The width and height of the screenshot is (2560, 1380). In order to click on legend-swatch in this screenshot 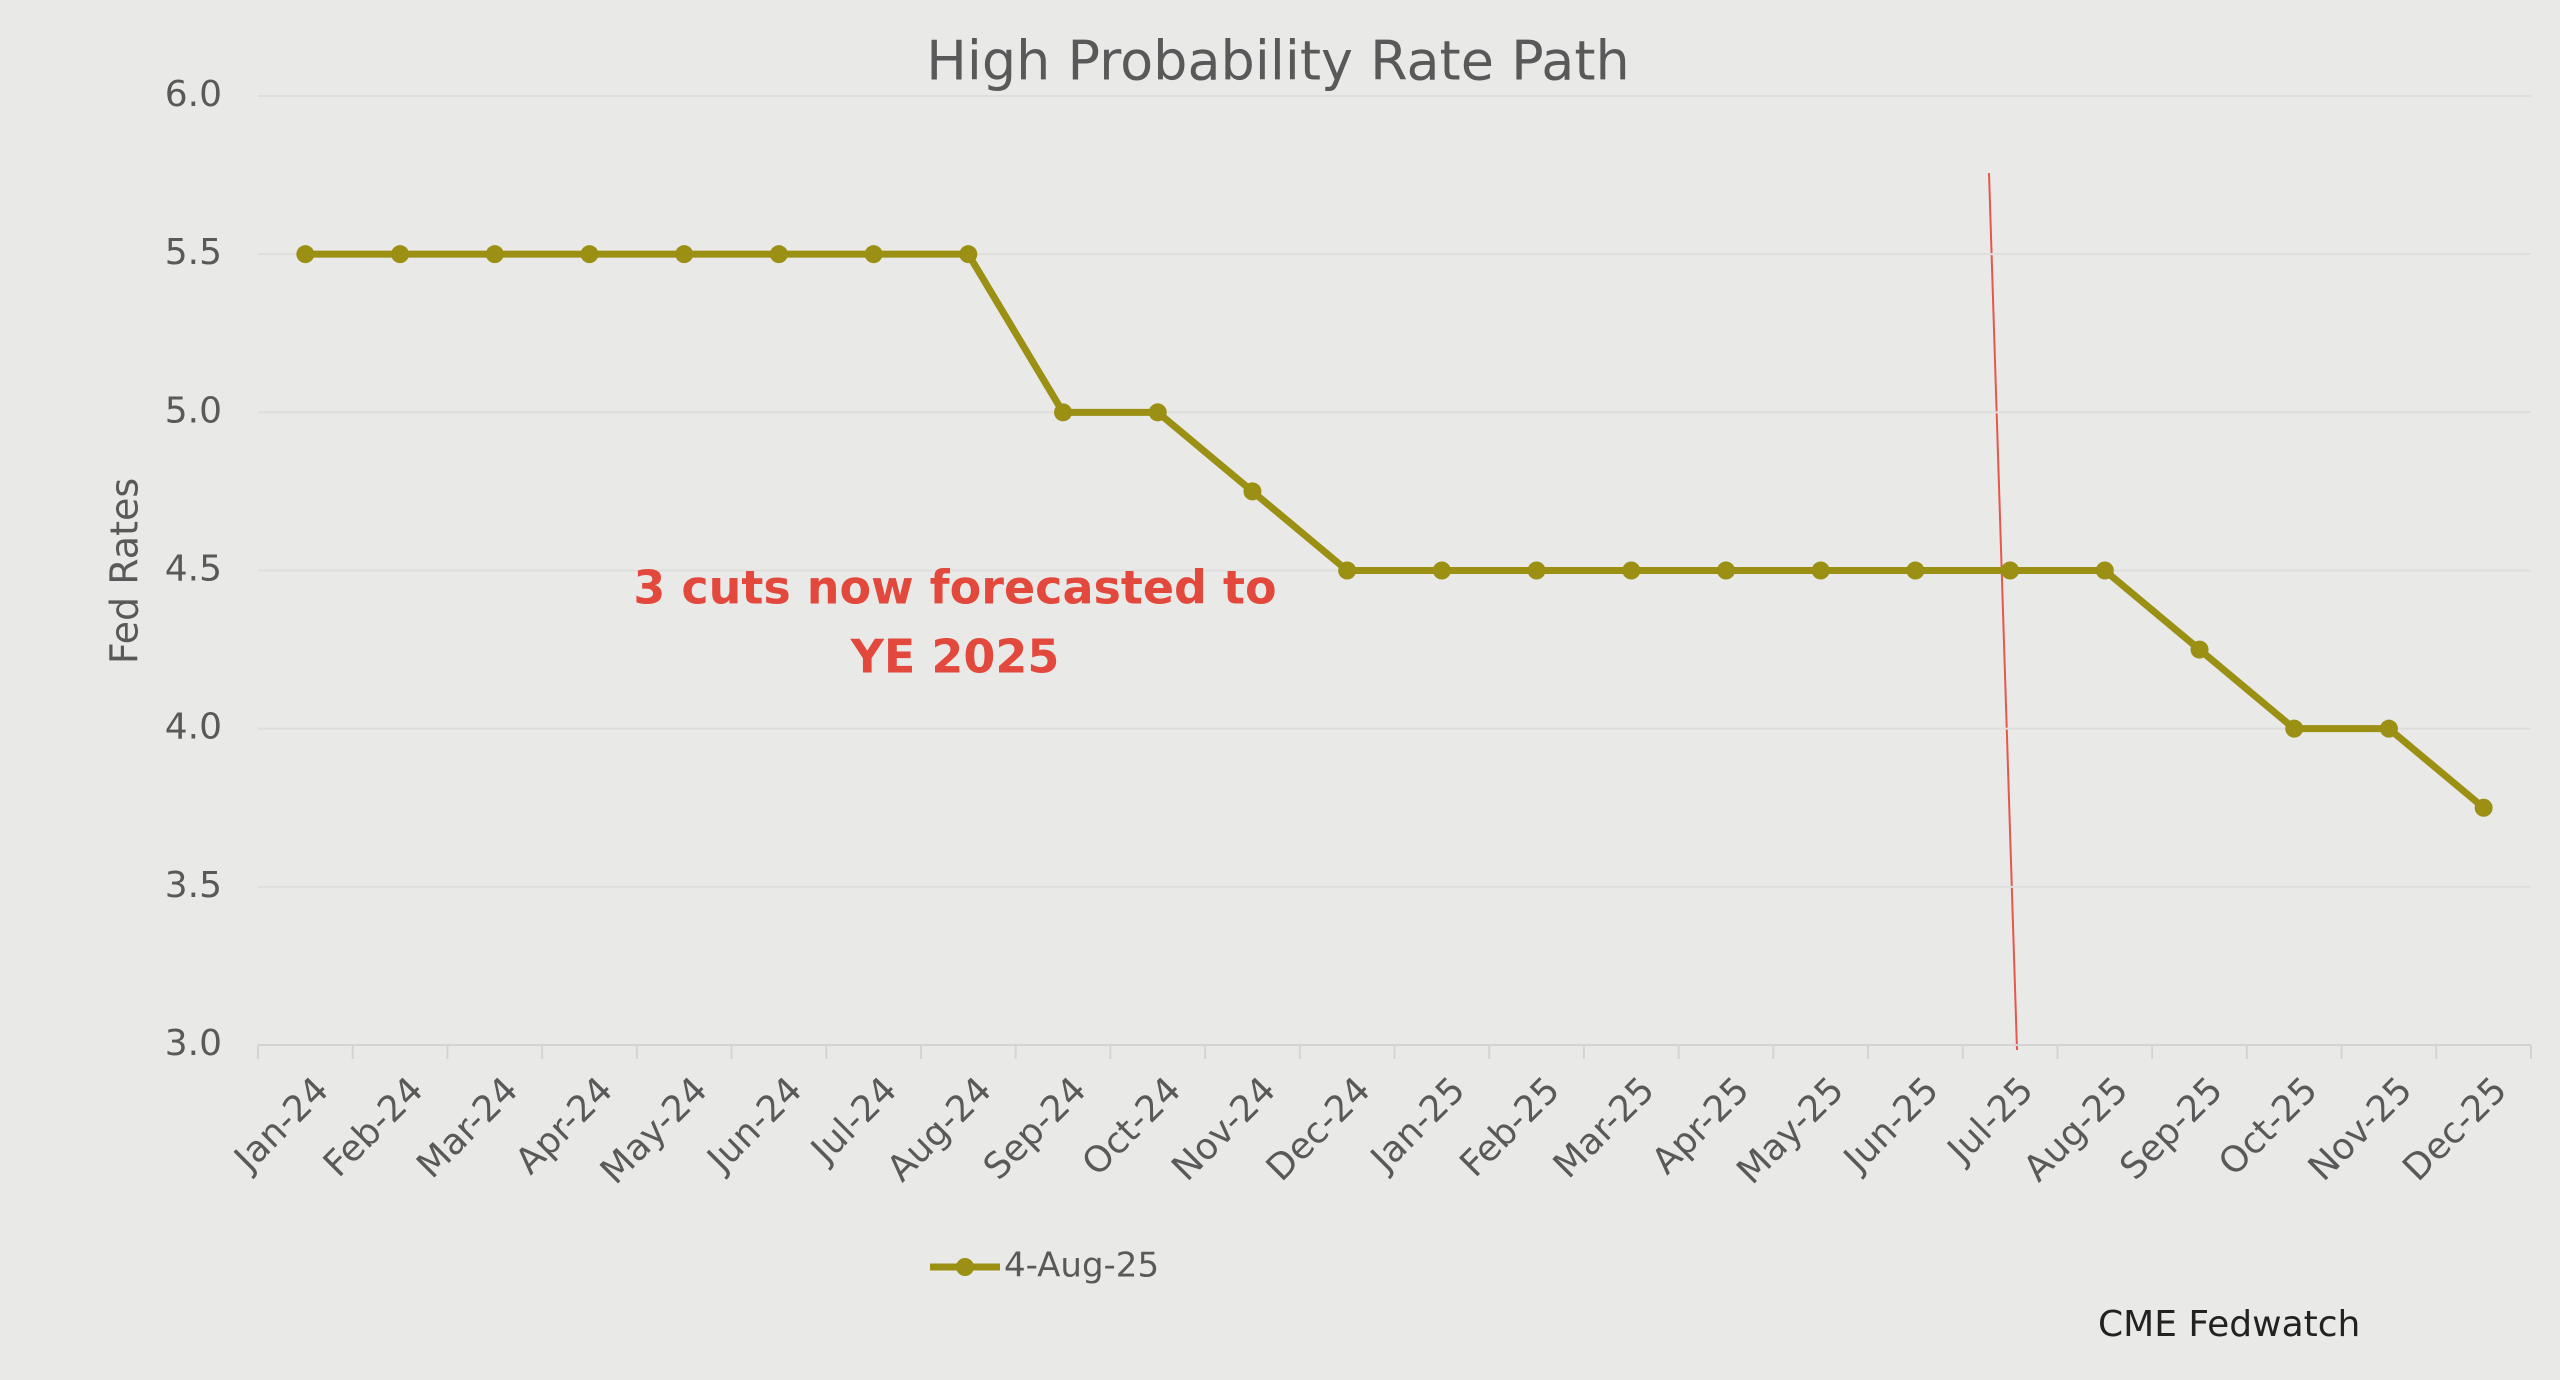, I will do `click(965, 1267)`.